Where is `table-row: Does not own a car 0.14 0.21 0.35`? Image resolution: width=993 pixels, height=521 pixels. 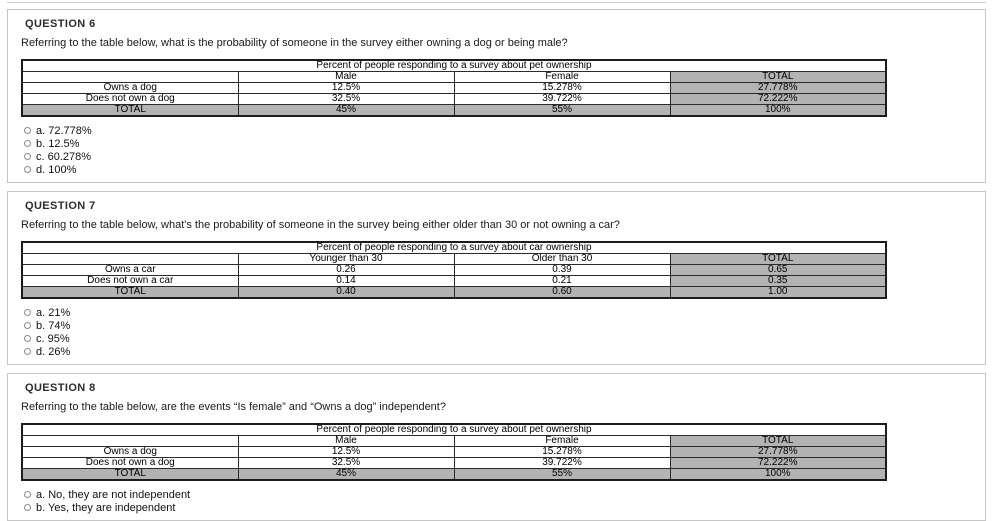
table-row: Does not own a car 0.14 0.21 0.35 is located at coordinates (454, 281).